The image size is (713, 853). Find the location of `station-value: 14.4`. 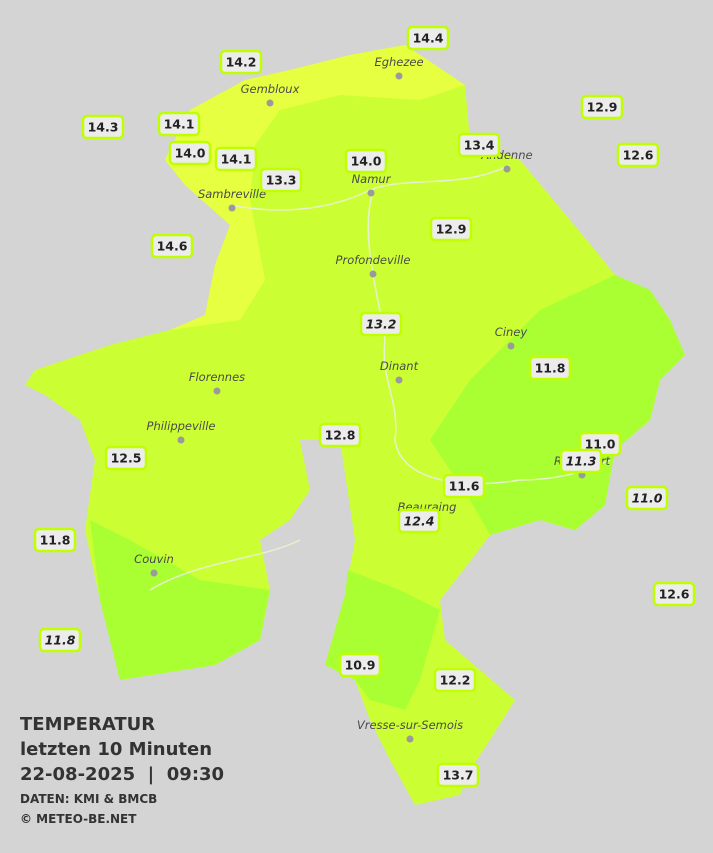

station-value: 14.4 is located at coordinates (428, 38).